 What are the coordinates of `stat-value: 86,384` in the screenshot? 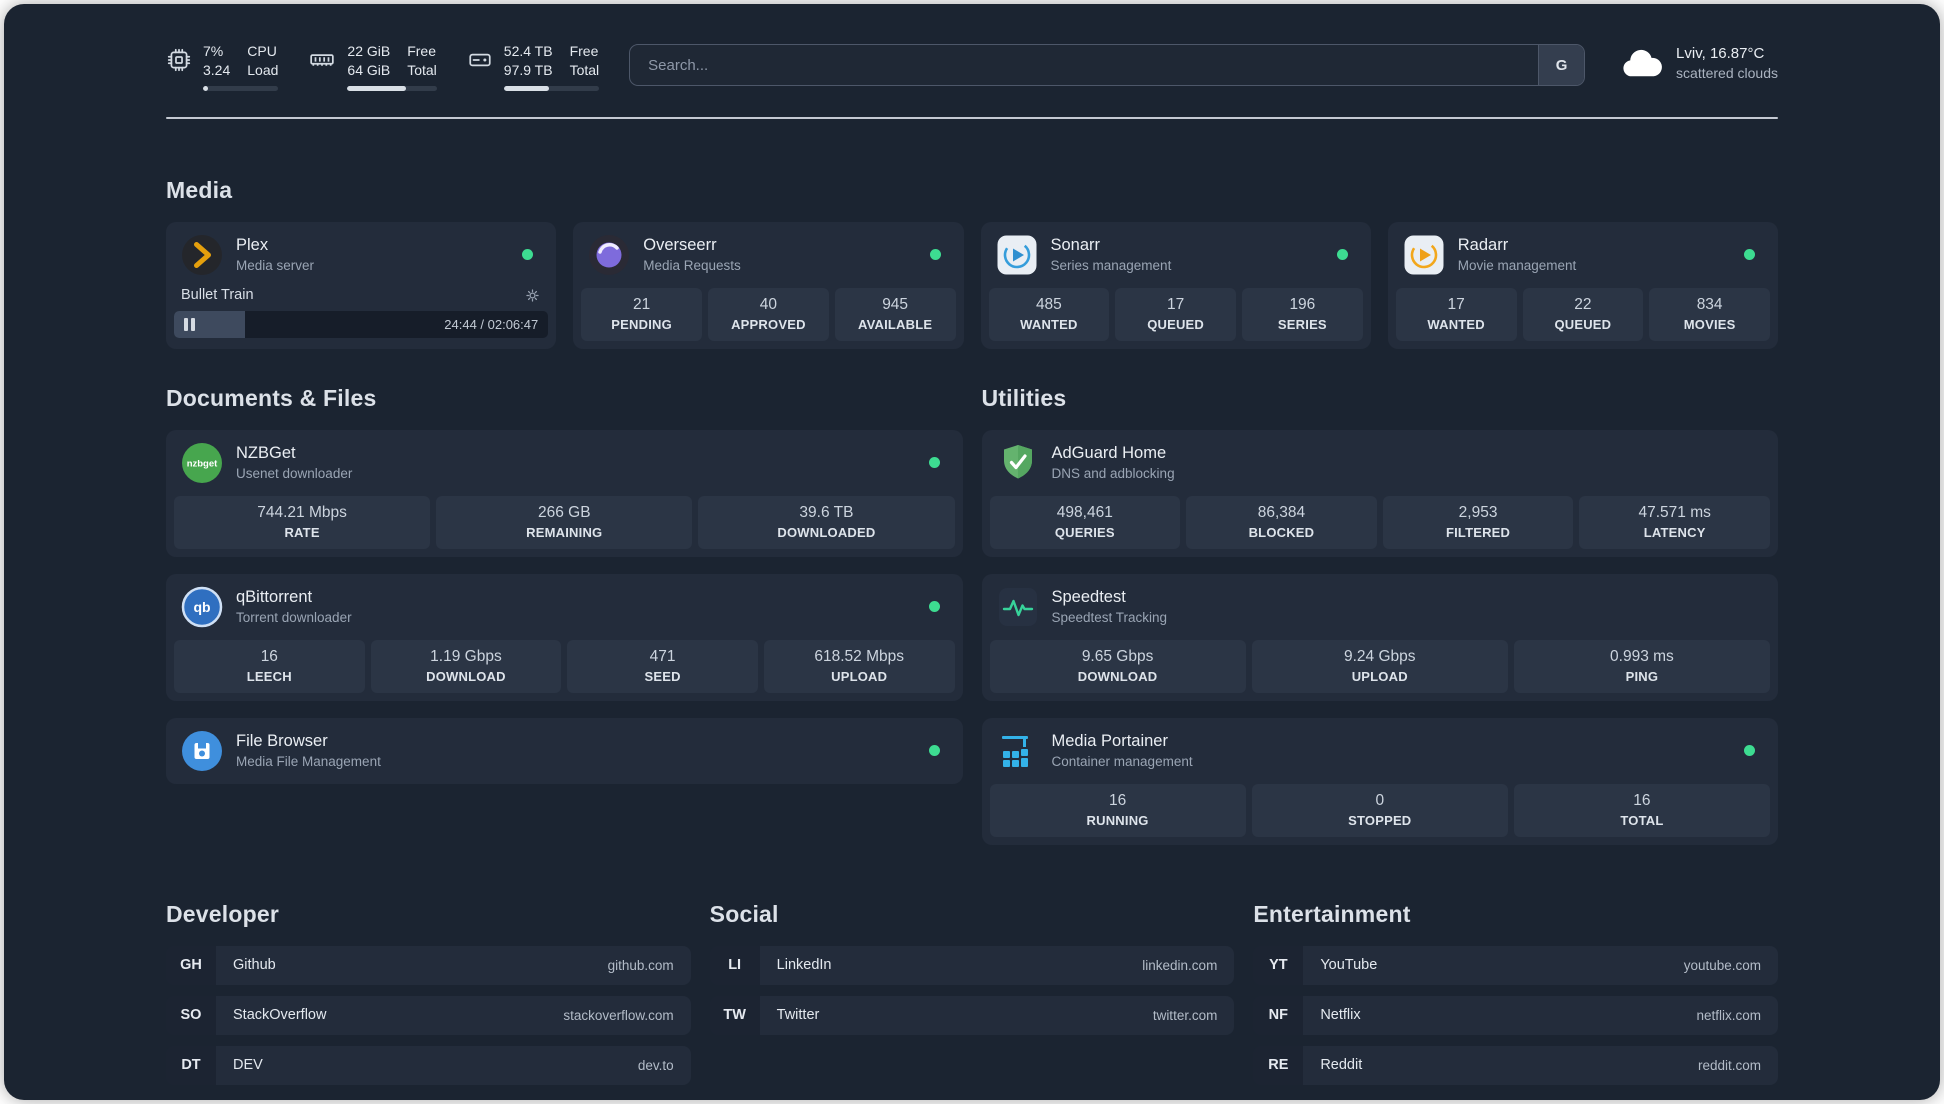 It's located at (1281, 513).